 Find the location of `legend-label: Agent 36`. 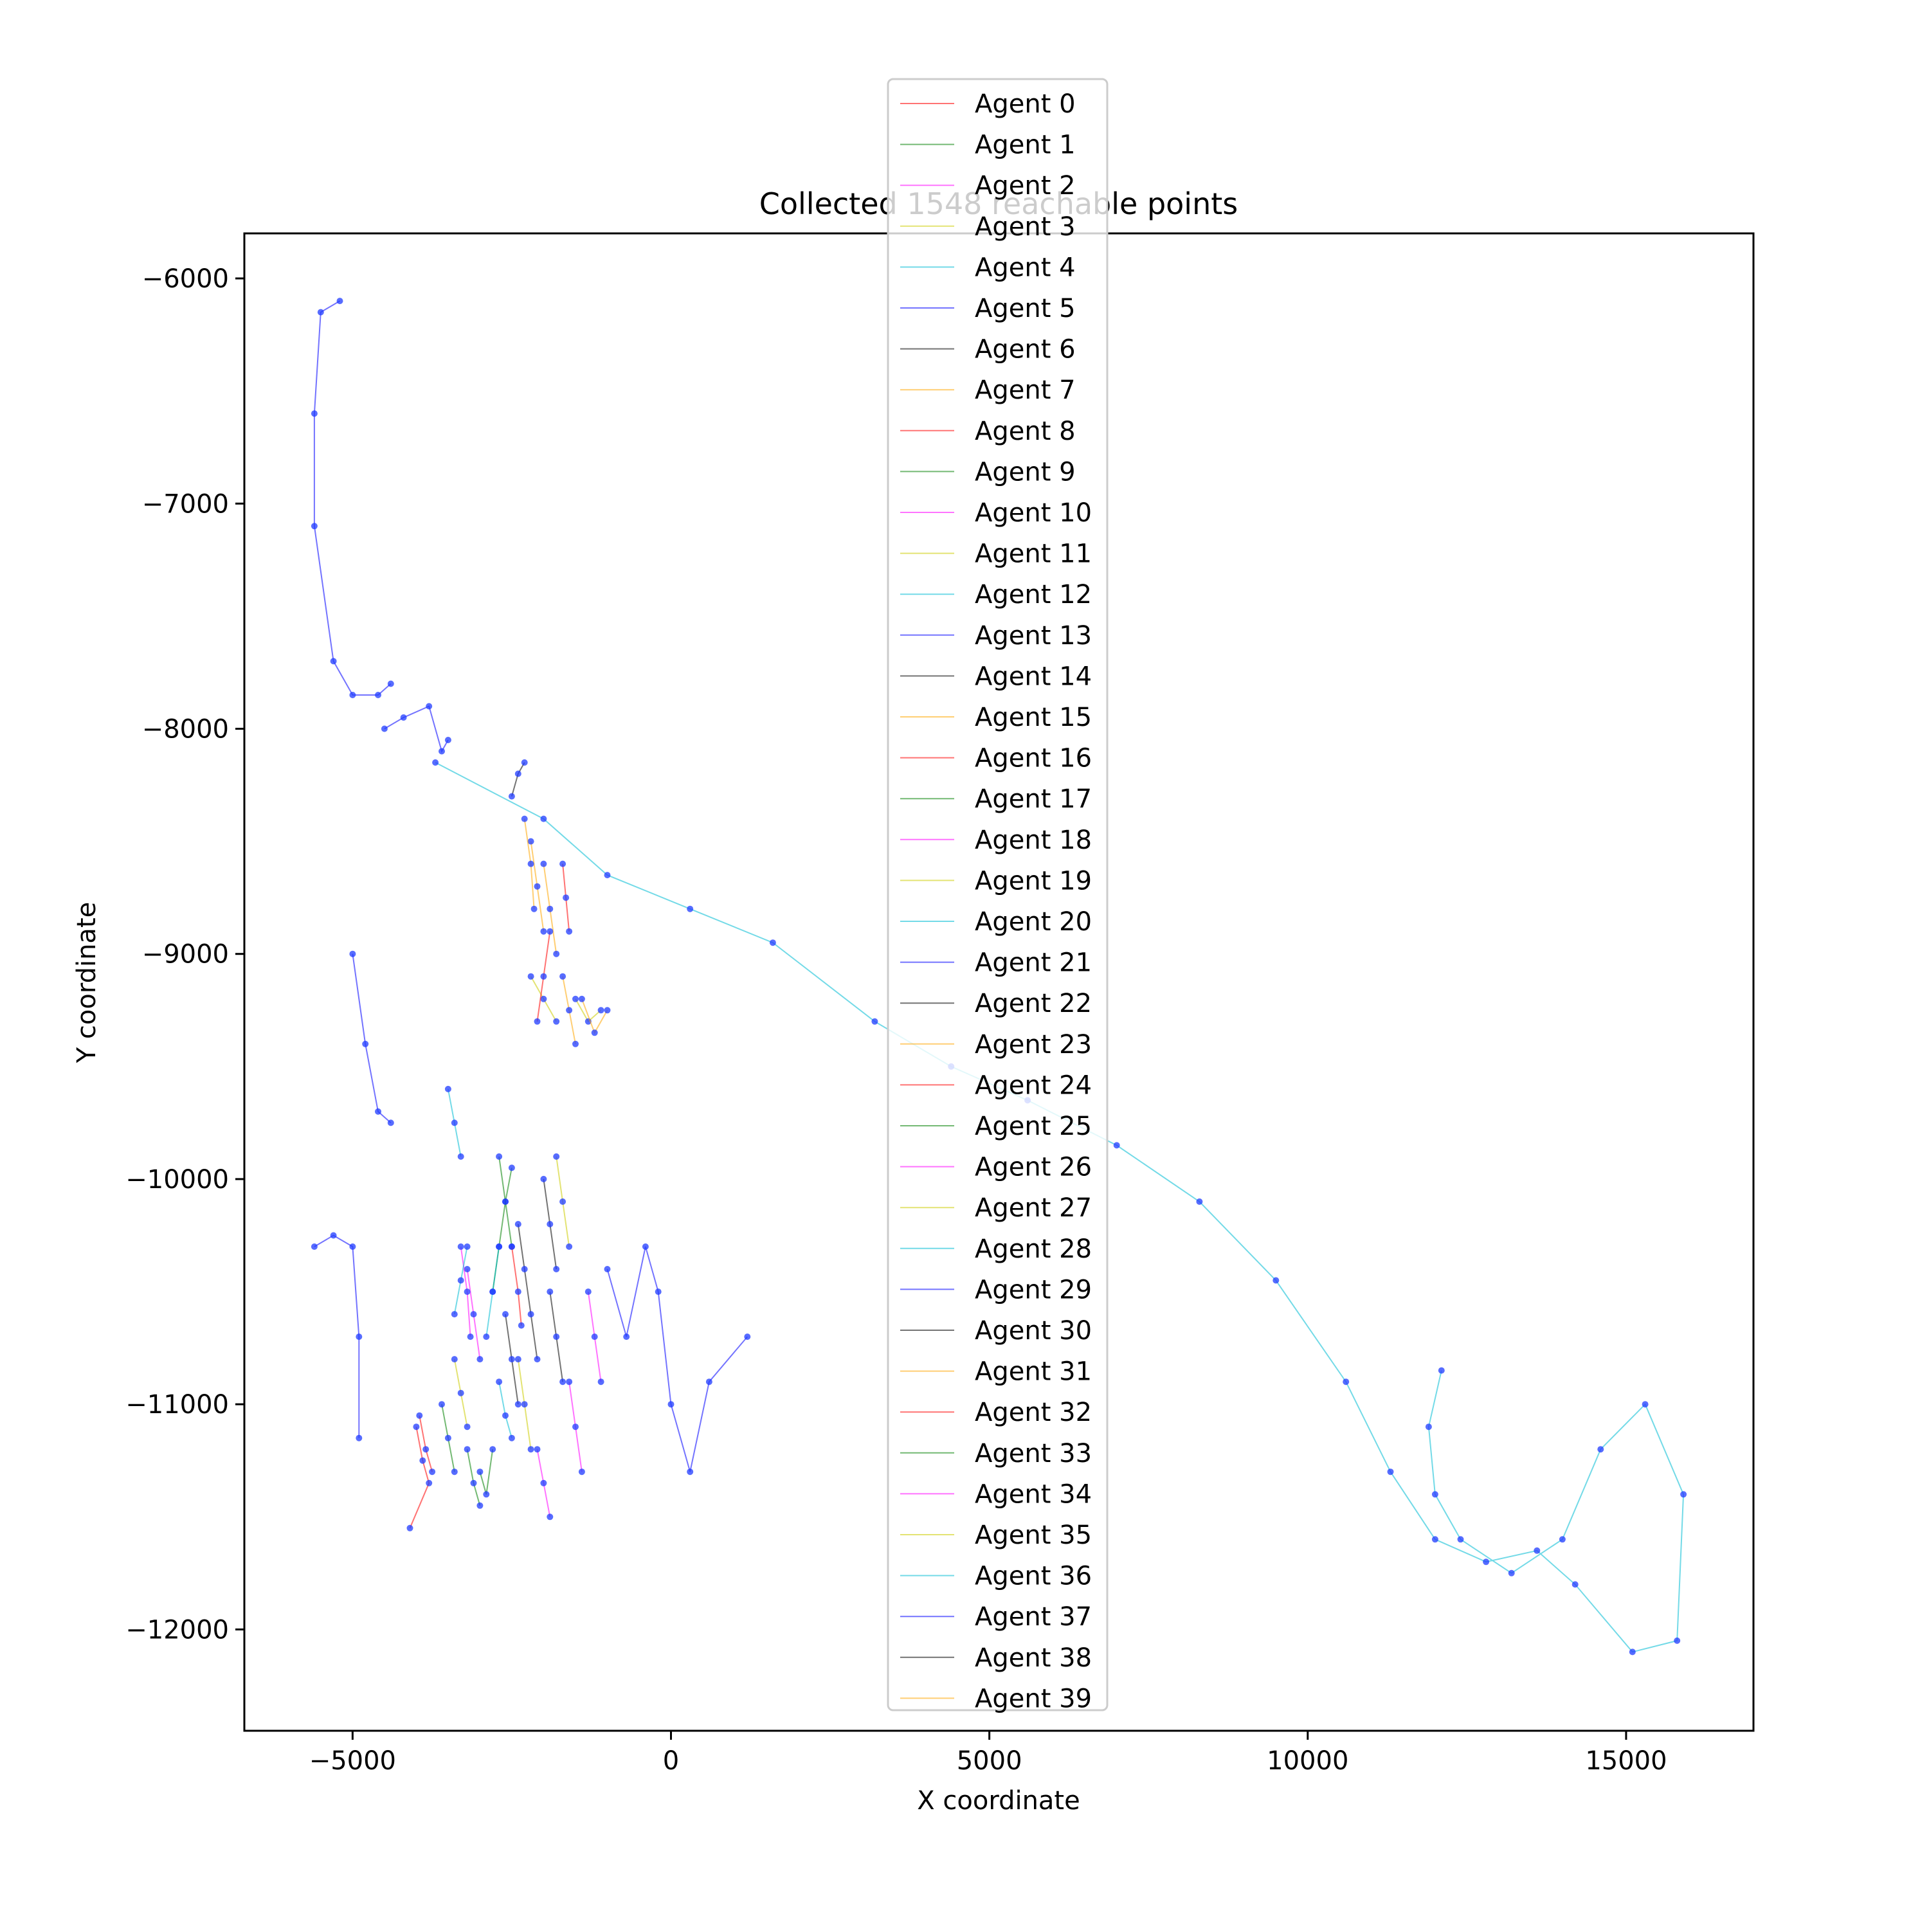

legend-label: Agent 36 is located at coordinates (1033, 1576).